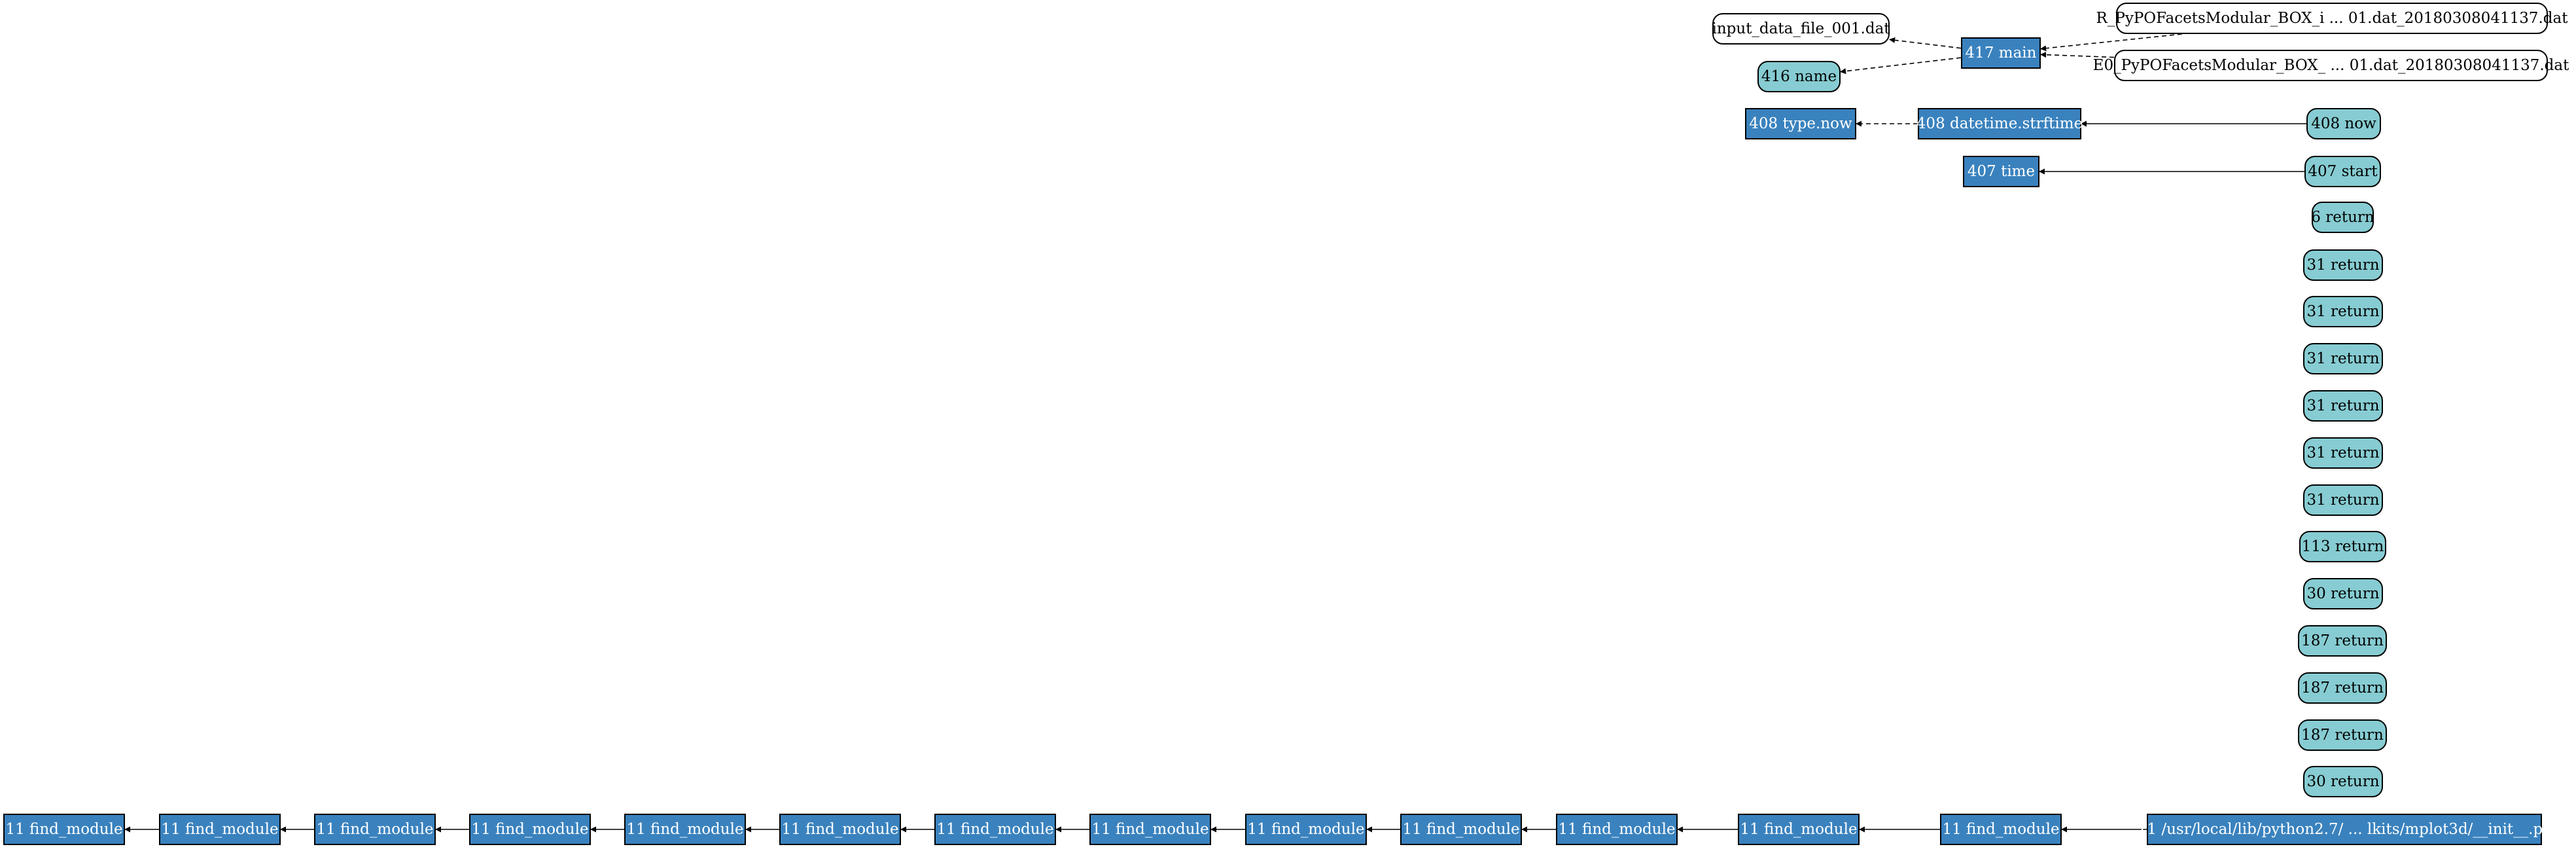 This screenshot has height=851, width=2576. What do you see at coordinates (2001, 829) in the screenshot?
I see `node-f13: 11 find_module` at bounding box center [2001, 829].